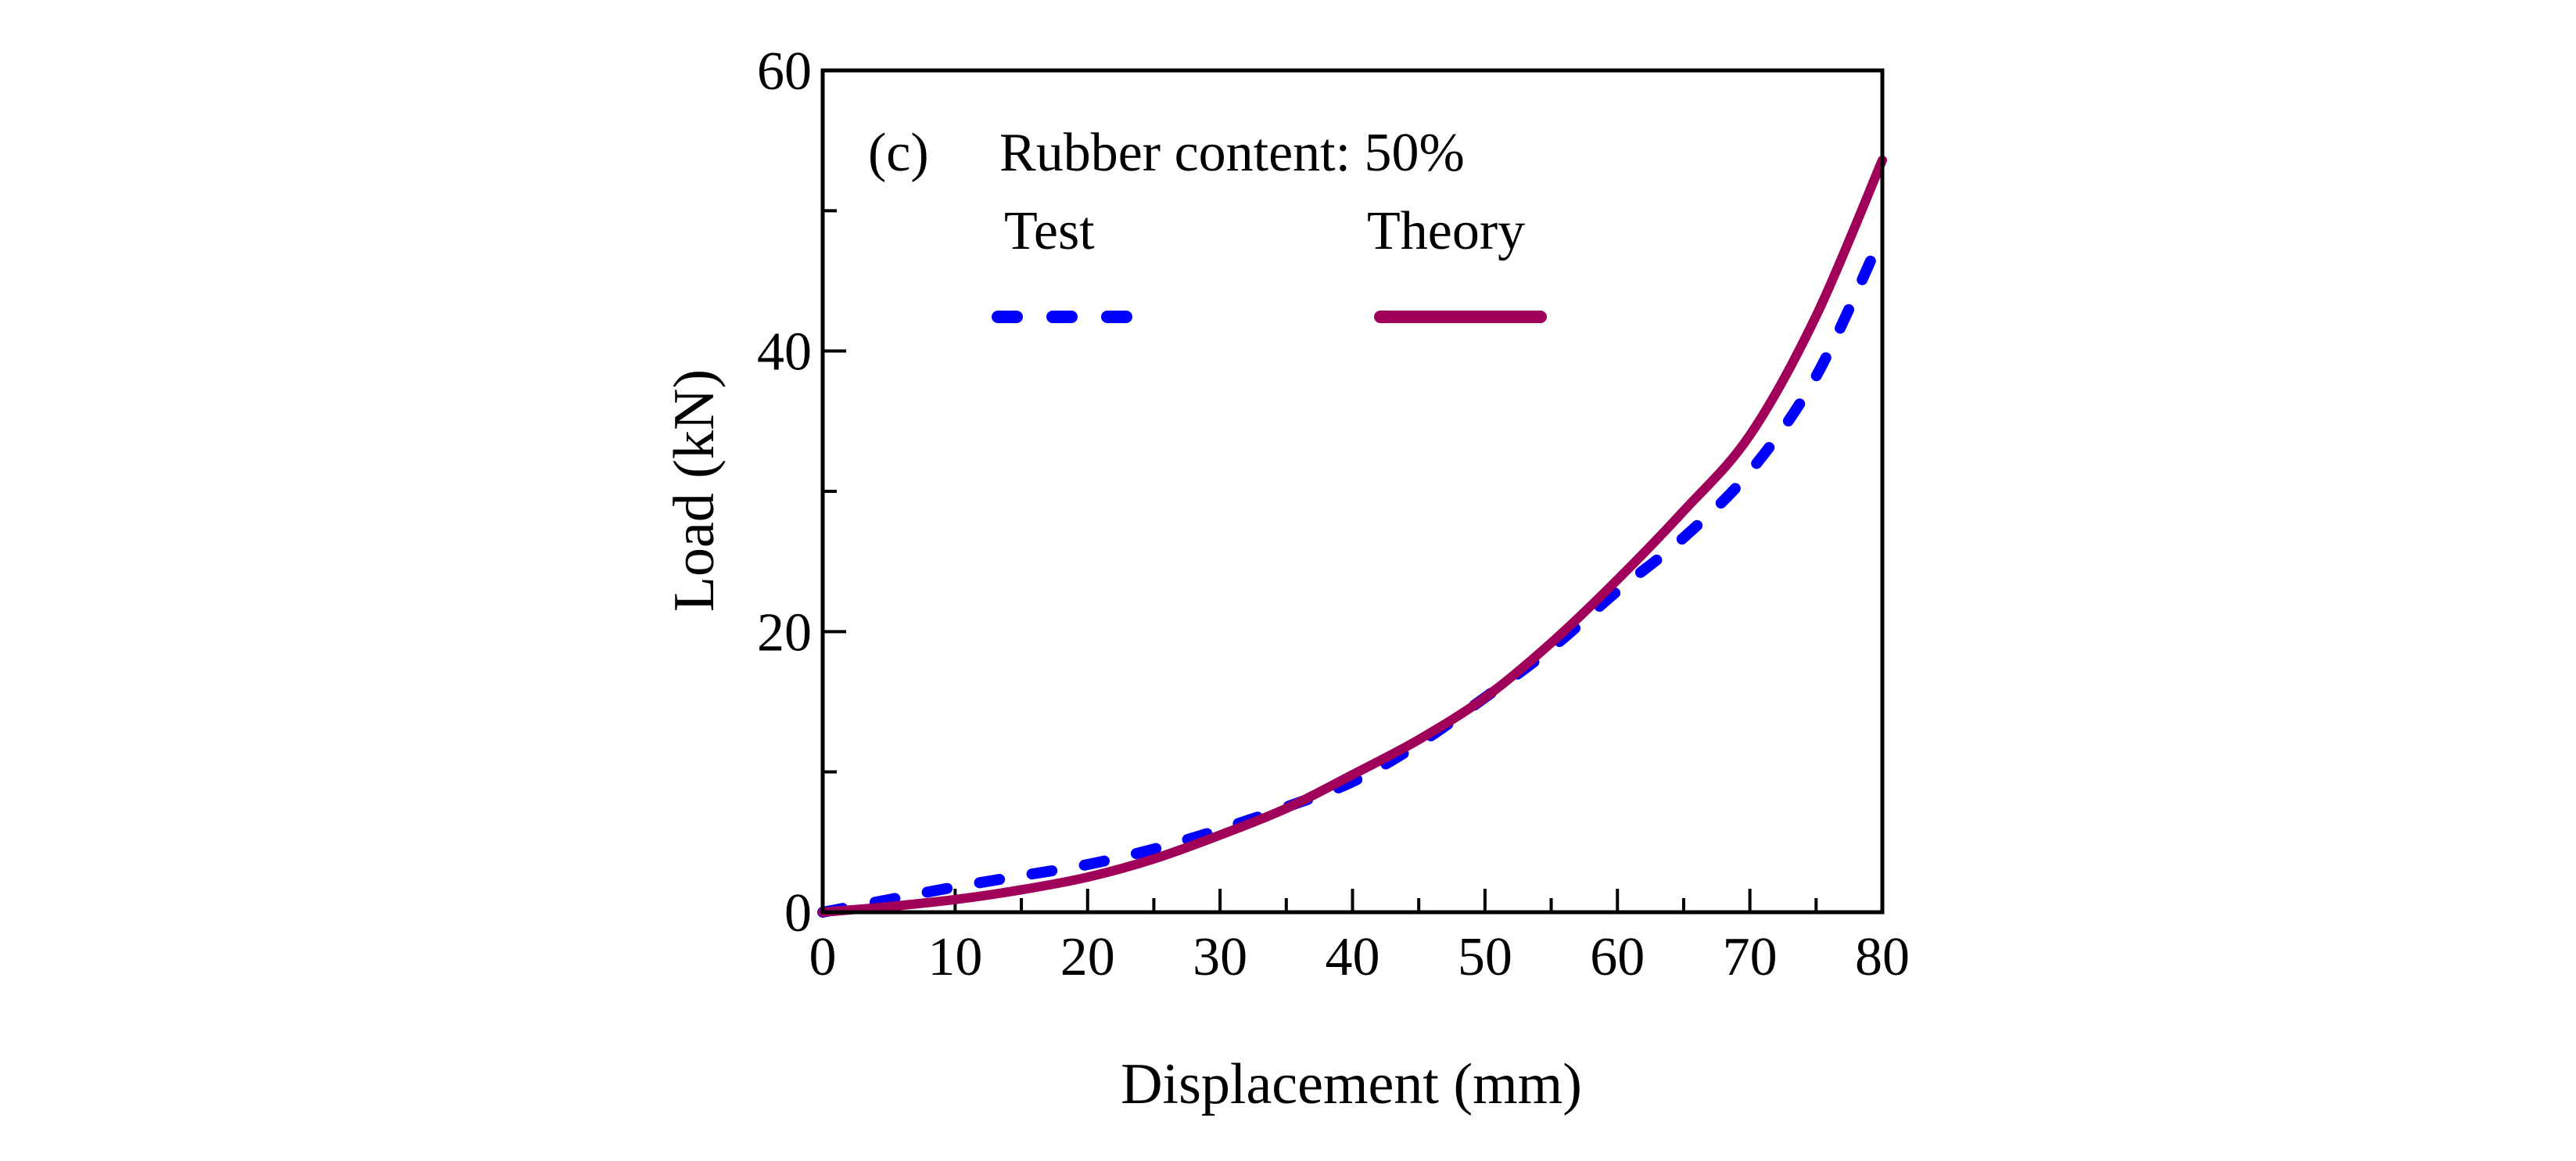 The image size is (2576, 1161). What do you see at coordinates (784, 353) in the screenshot?
I see `y-tick-label: 40` at bounding box center [784, 353].